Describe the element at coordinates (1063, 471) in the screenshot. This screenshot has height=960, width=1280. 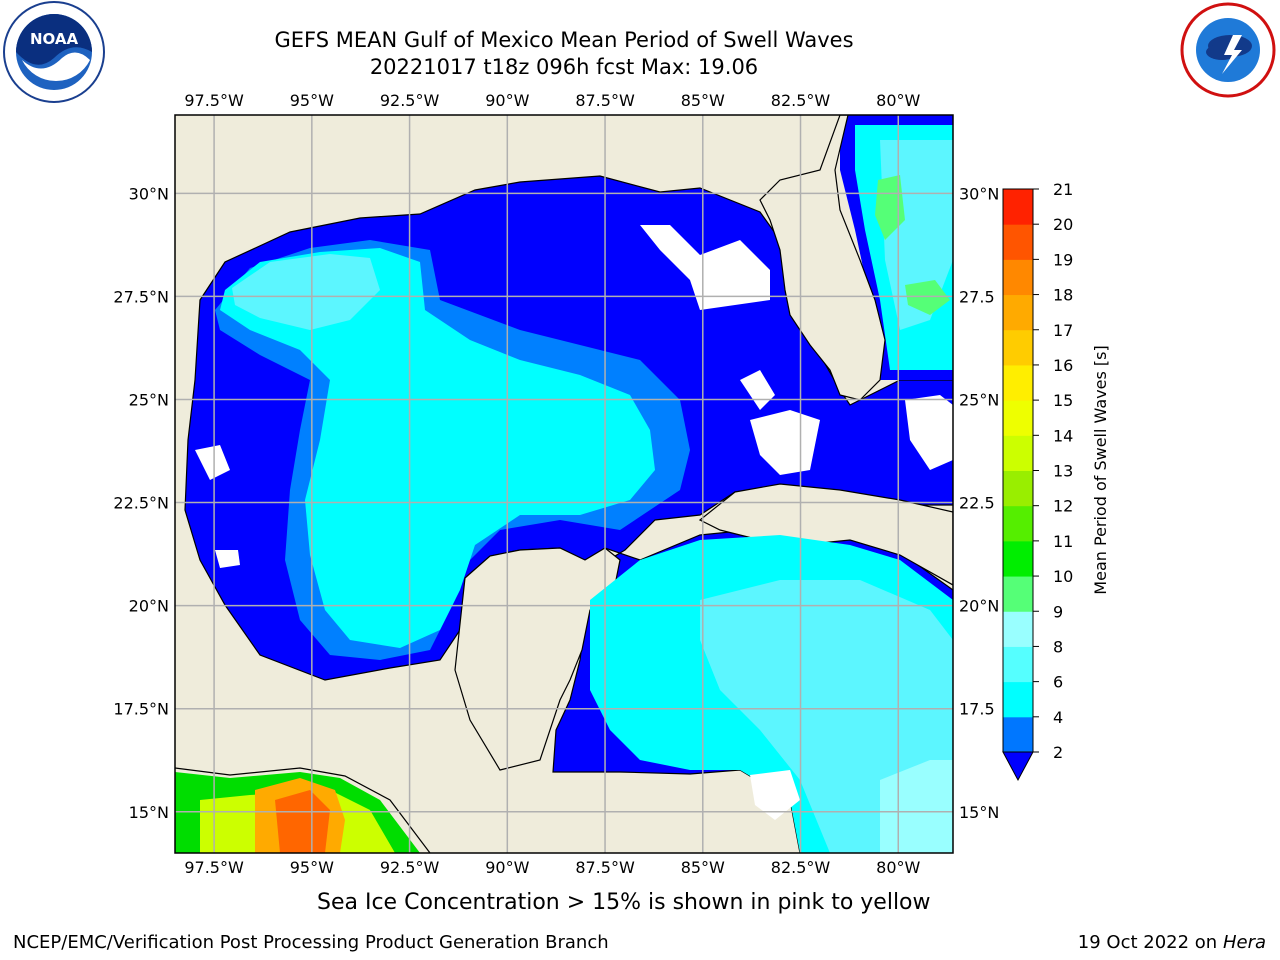
I see `colorbar-tick-label: 13` at that location.